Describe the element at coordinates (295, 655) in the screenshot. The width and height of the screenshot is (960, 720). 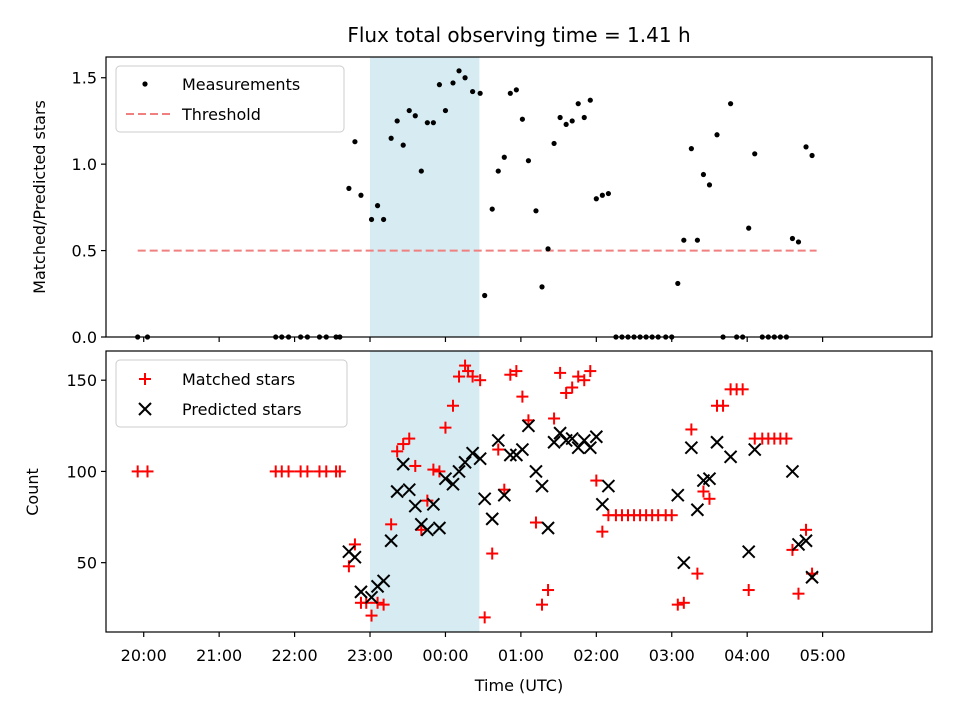
I see `bottom-x-tick-label: 22:00` at that location.